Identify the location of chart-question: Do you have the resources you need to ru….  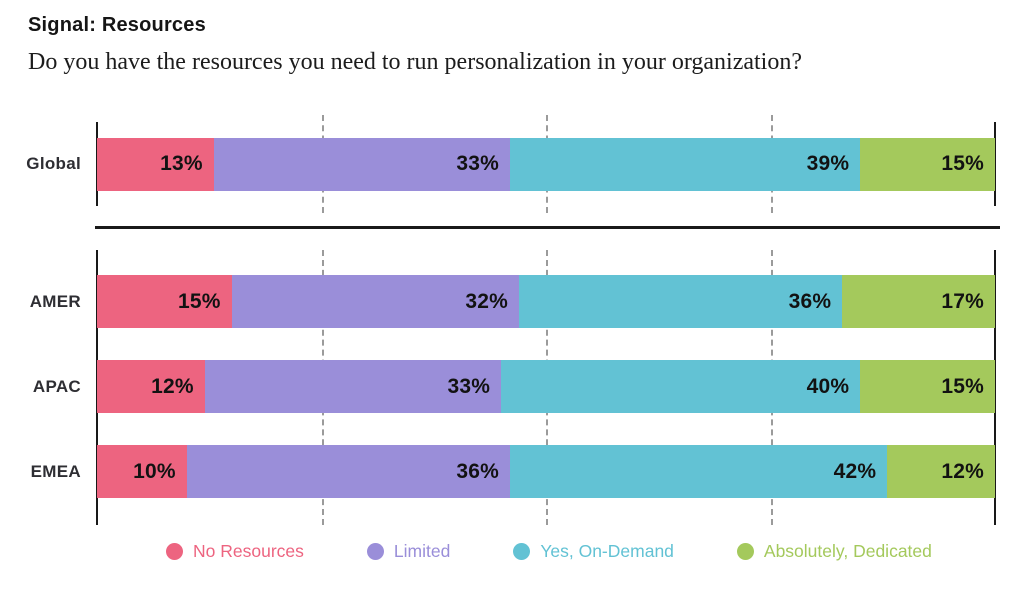
(415, 62).